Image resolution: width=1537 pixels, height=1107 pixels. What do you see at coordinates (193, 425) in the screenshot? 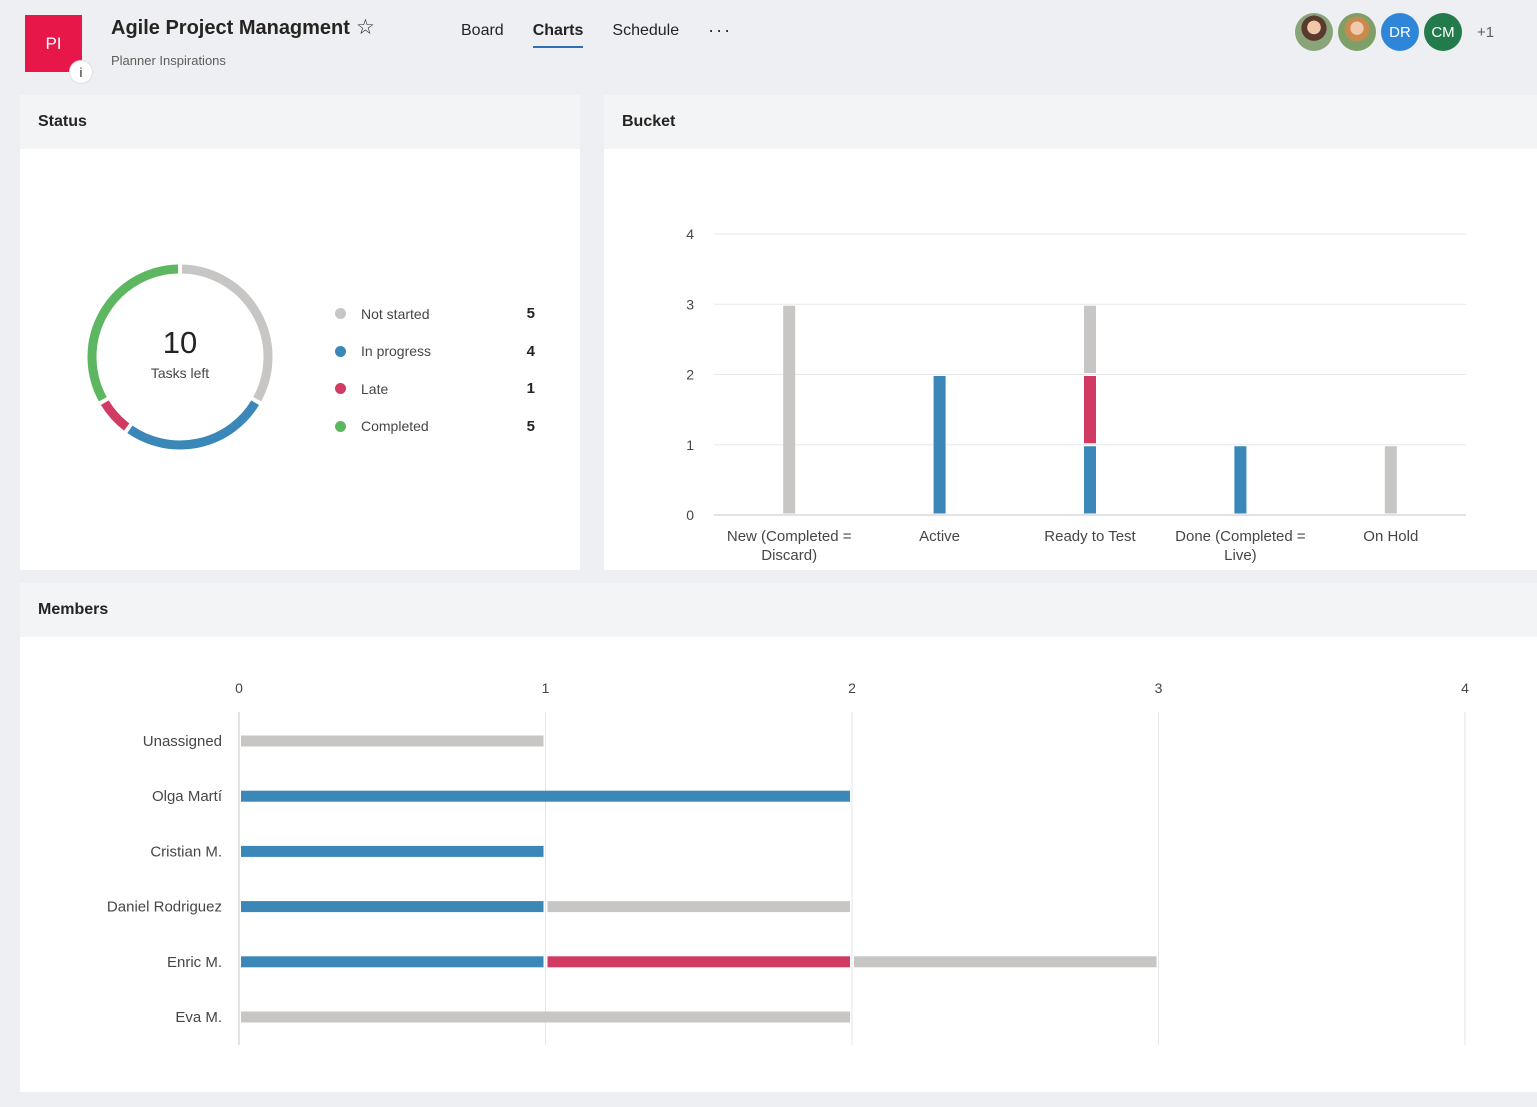
I see `donut-slice-in-progress` at bounding box center [193, 425].